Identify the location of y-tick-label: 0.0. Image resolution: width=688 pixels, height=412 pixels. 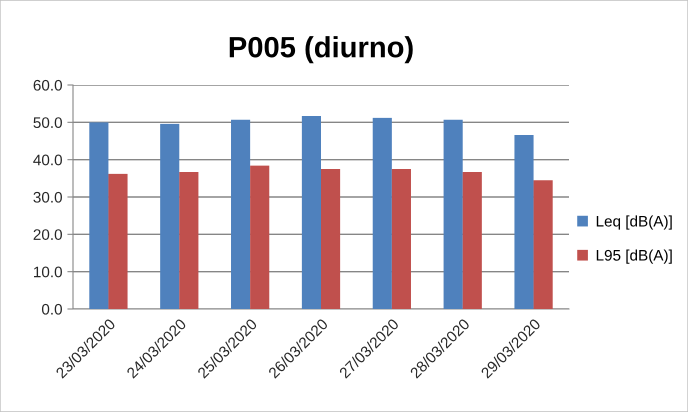
(52, 309).